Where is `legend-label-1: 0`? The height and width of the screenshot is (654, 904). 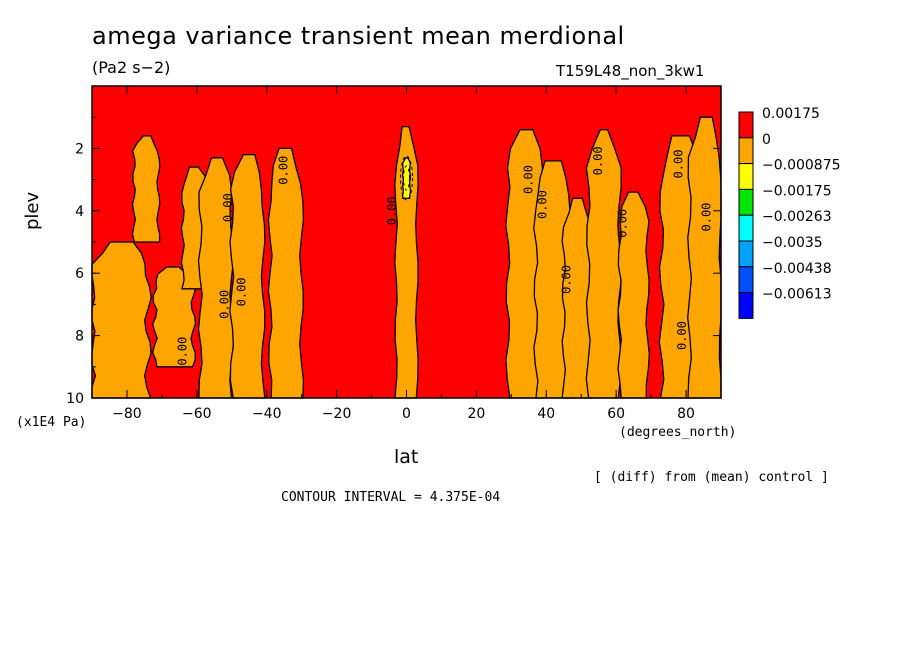 legend-label-1: 0 is located at coordinates (766, 140).